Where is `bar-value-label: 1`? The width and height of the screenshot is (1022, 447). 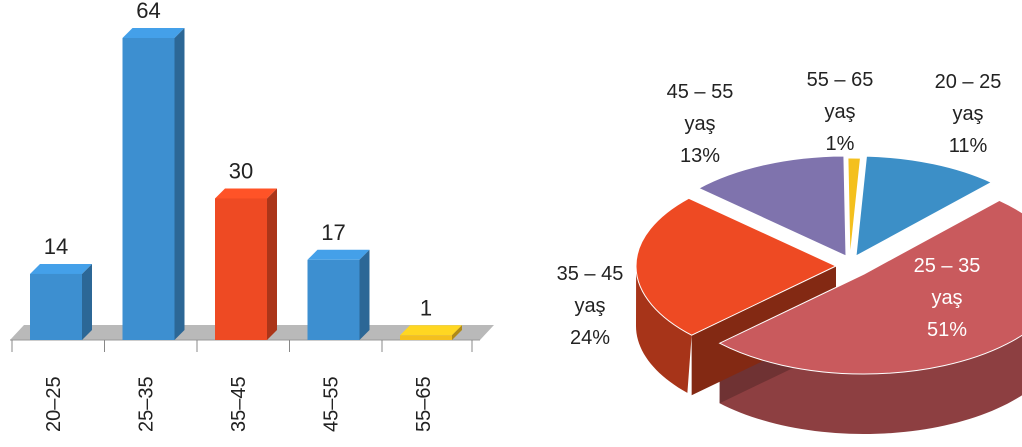 bar-value-label: 1 is located at coordinates (426, 307).